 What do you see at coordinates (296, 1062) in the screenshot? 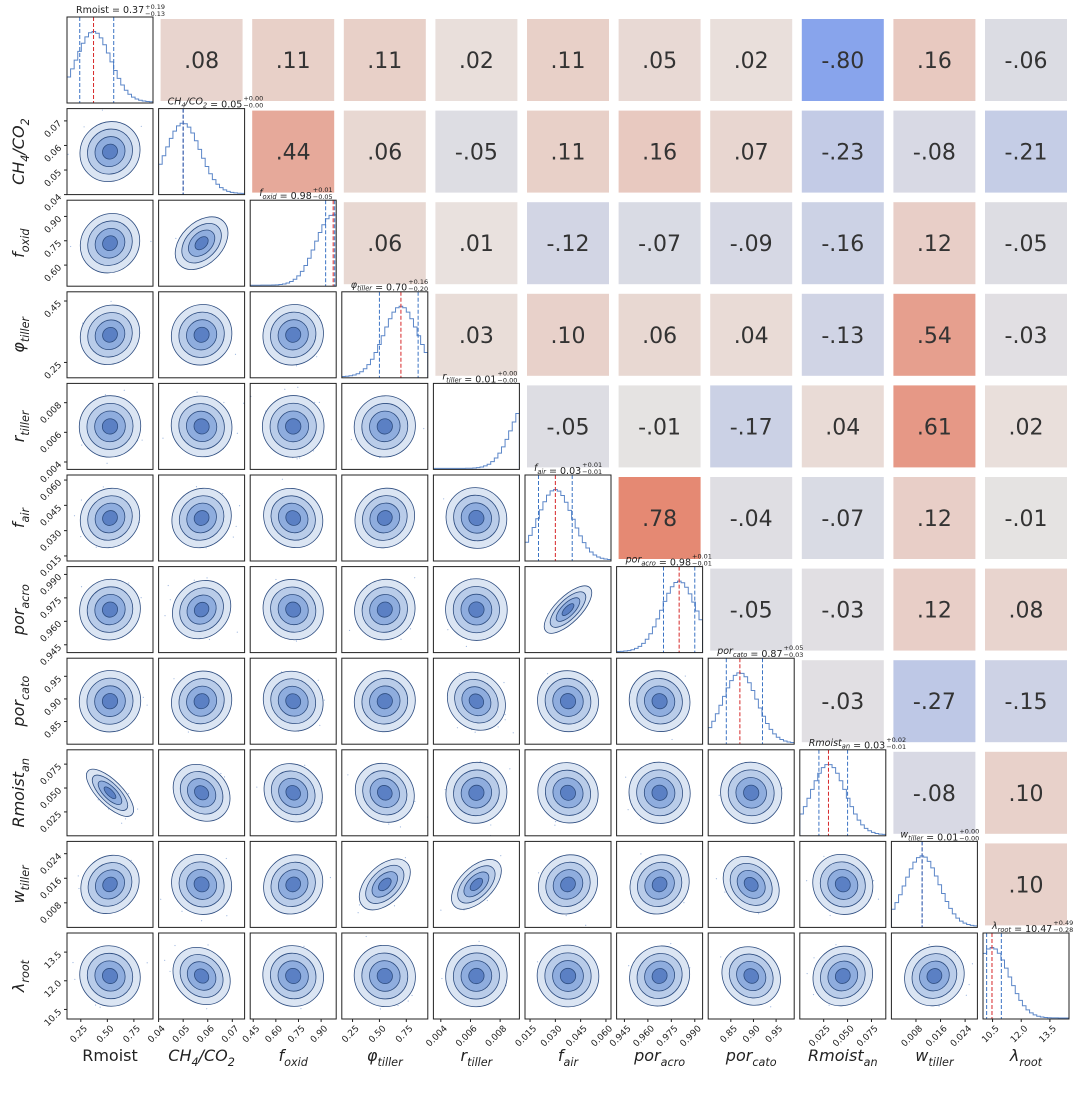
I see `label-subscript: oxid` at bounding box center [296, 1062].